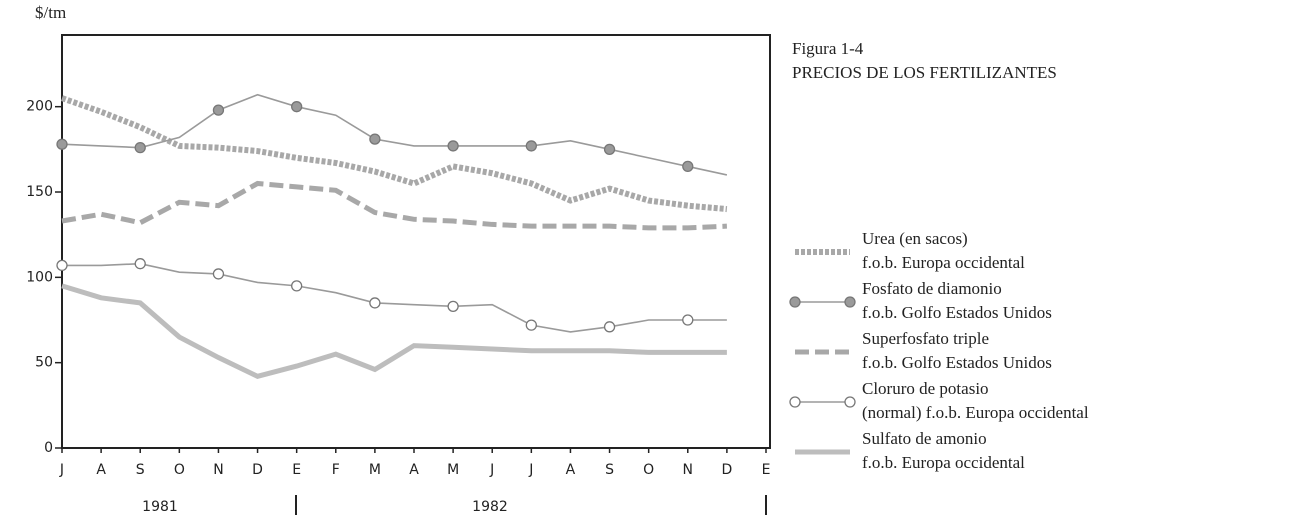  What do you see at coordinates (924, 72) in the screenshot?
I see `chart-subtitle: PRECIOS DE LOS FERTILIZANTES` at bounding box center [924, 72].